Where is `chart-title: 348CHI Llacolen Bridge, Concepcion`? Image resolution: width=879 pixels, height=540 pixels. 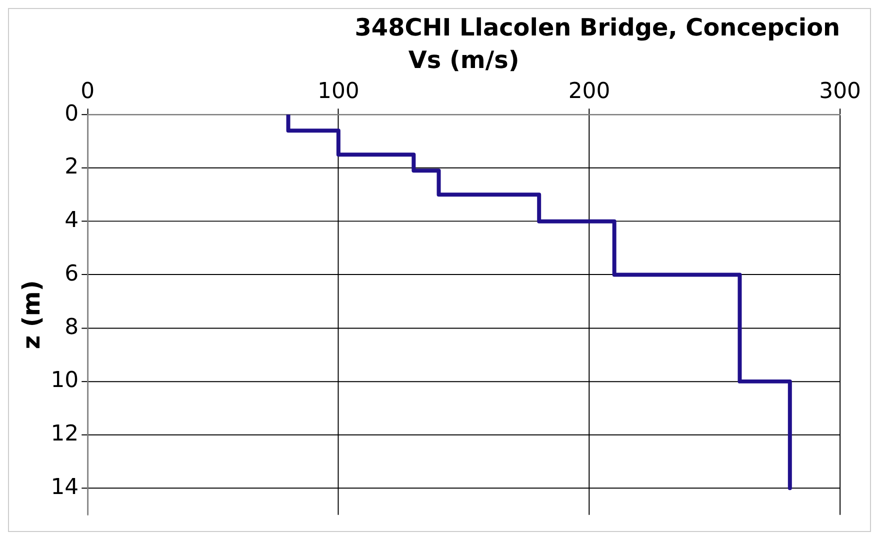 chart-title: 348CHI Llacolen Bridge, Concepcion is located at coordinates (597, 28).